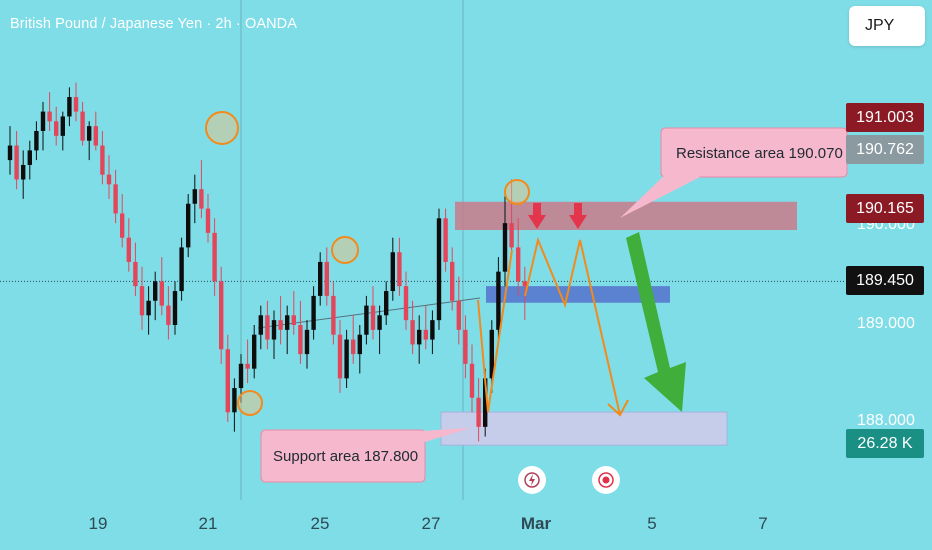  What do you see at coordinates (887, 26) in the screenshot?
I see `currency-button: JPY` at bounding box center [887, 26].